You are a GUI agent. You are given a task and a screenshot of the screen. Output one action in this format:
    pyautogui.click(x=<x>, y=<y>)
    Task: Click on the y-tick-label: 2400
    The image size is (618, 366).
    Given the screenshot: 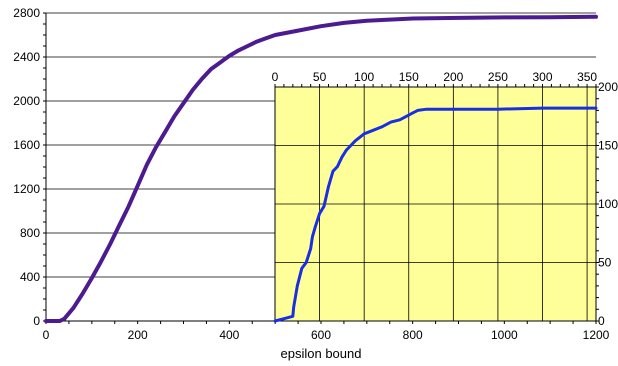 What is the action you would take?
    pyautogui.click(x=26, y=57)
    